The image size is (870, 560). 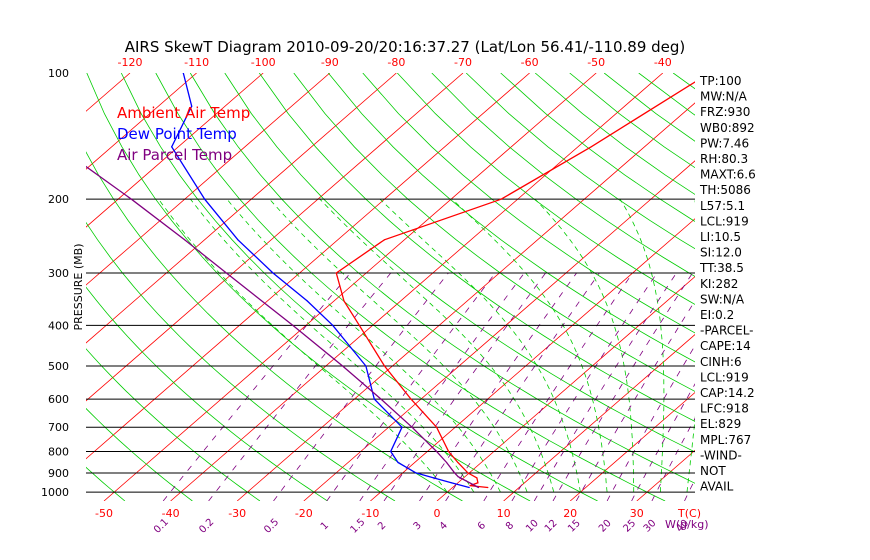 What do you see at coordinates (722, 206) in the screenshot?
I see `index-line: L57:5.1` at bounding box center [722, 206].